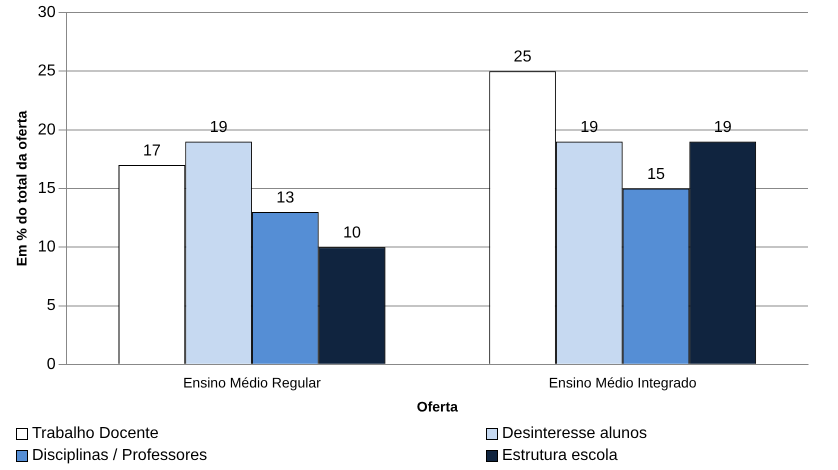  What do you see at coordinates (151, 151) in the screenshot?
I see `data-label: 17` at bounding box center [151, 151].